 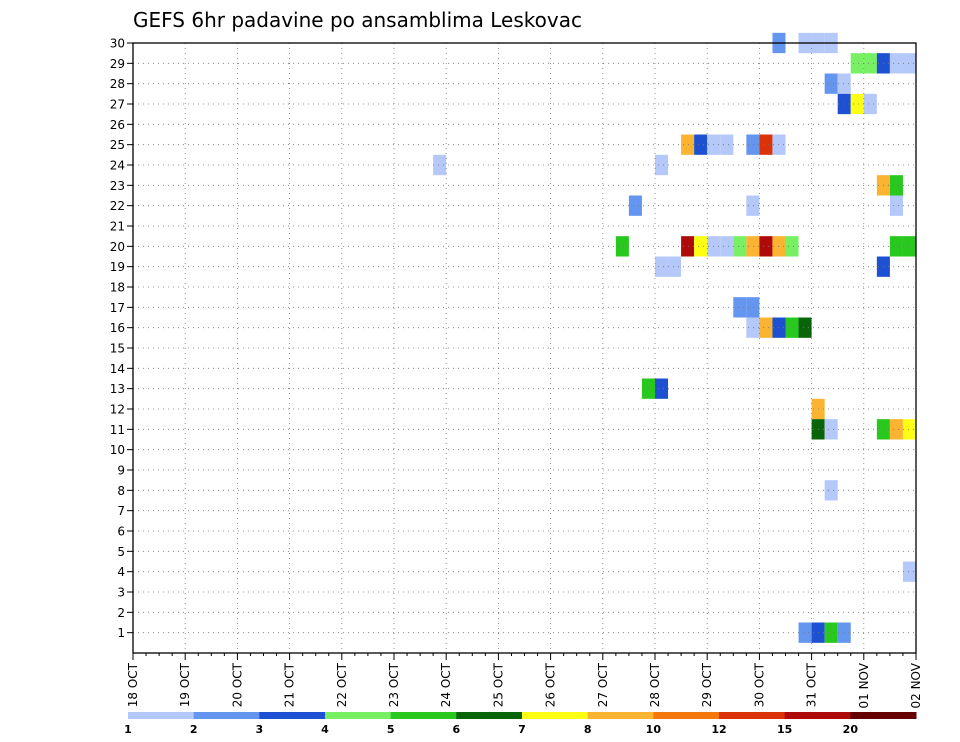 I want to click on x-tick-label: 24 OCT, so click(x=446, y=684).